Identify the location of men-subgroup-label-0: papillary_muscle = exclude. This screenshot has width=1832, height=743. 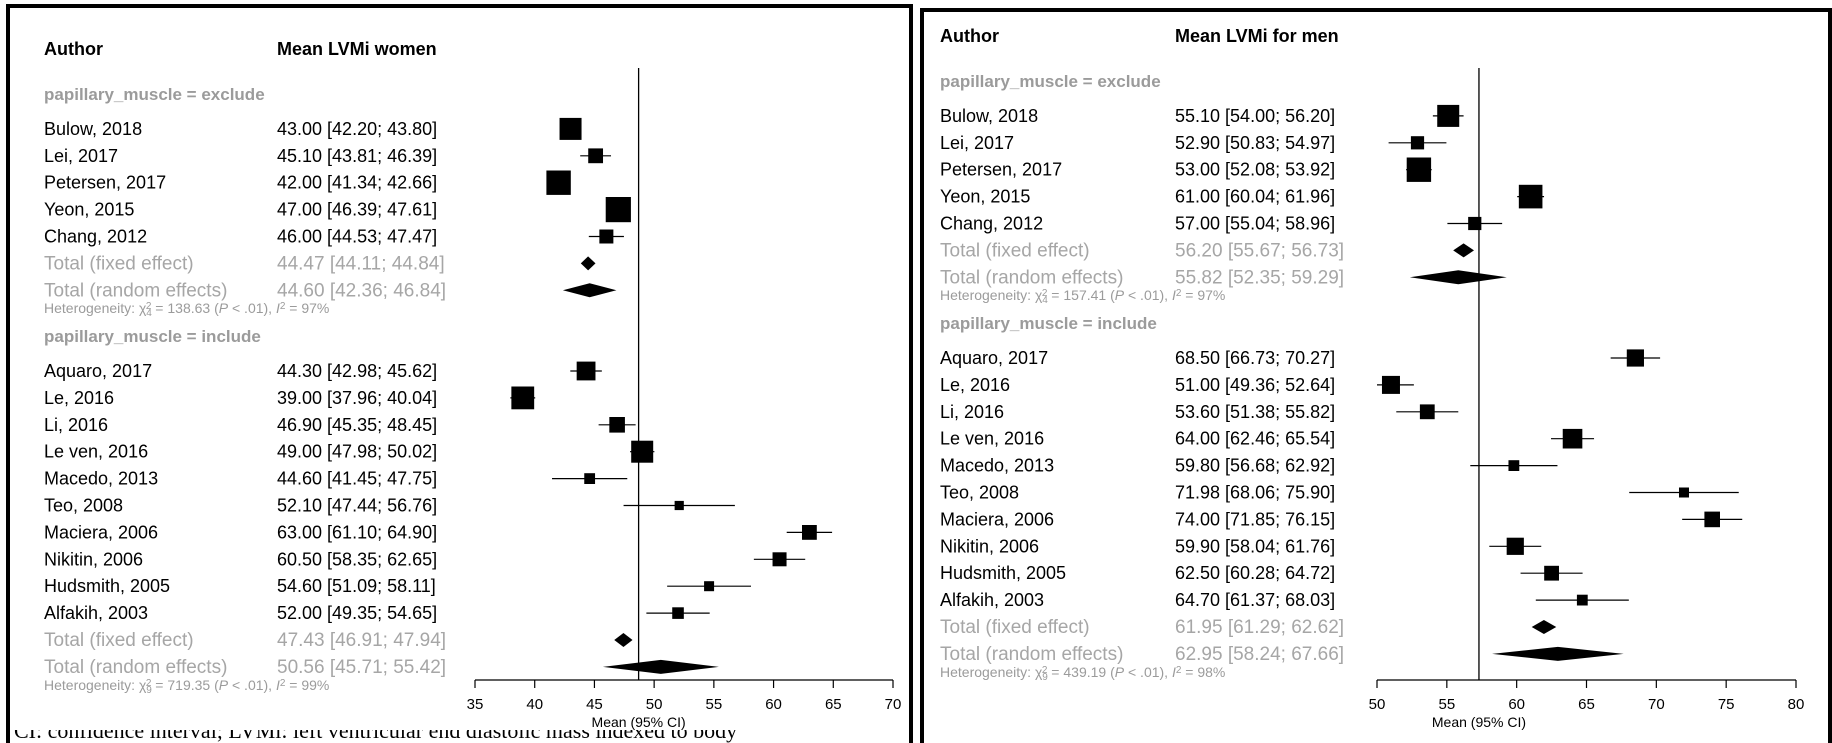
(1050, 81).